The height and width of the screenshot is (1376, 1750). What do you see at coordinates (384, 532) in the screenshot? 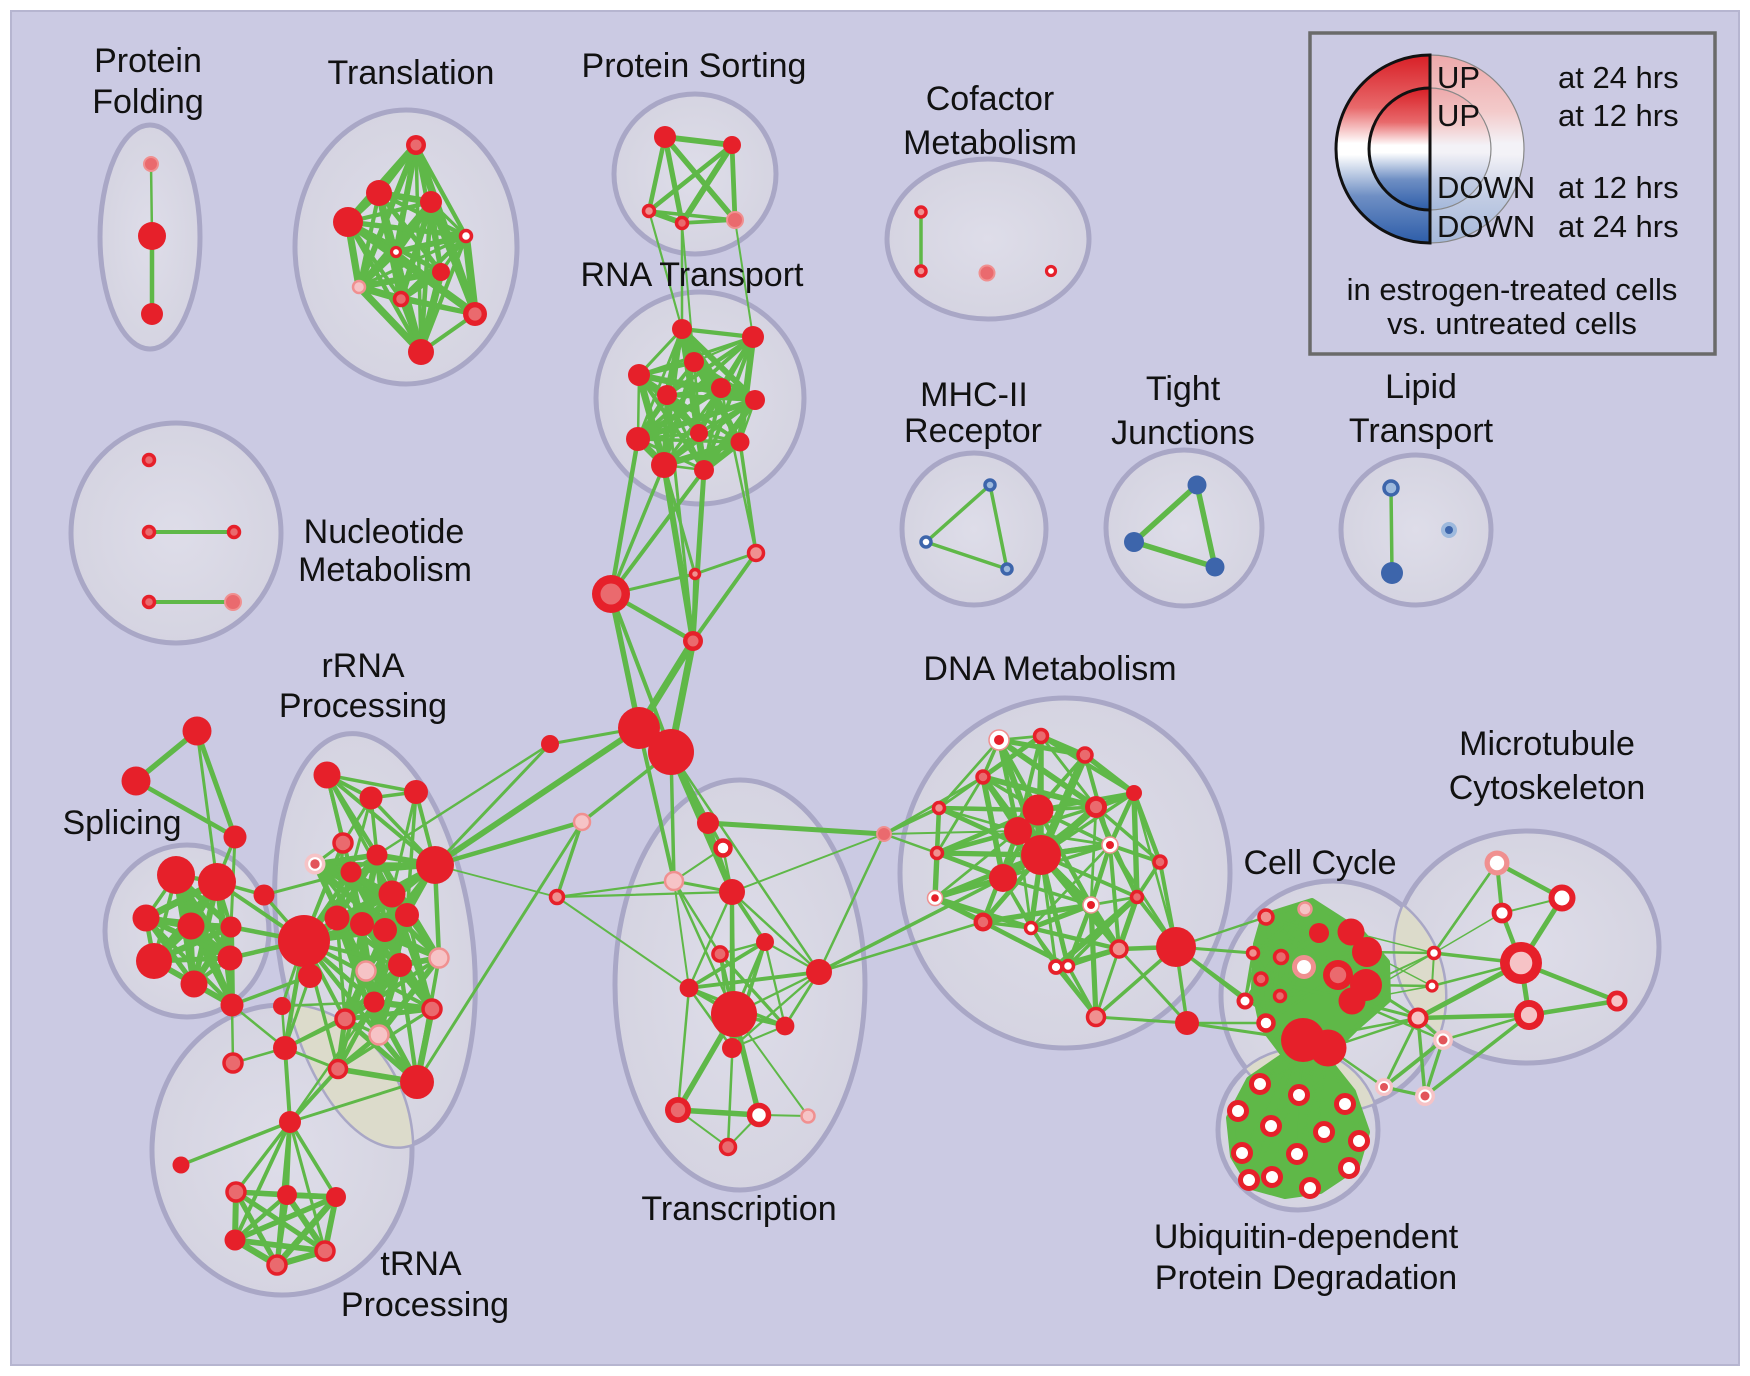
I see `svg-text: Nucleotide` at bounding box center [384, 532].